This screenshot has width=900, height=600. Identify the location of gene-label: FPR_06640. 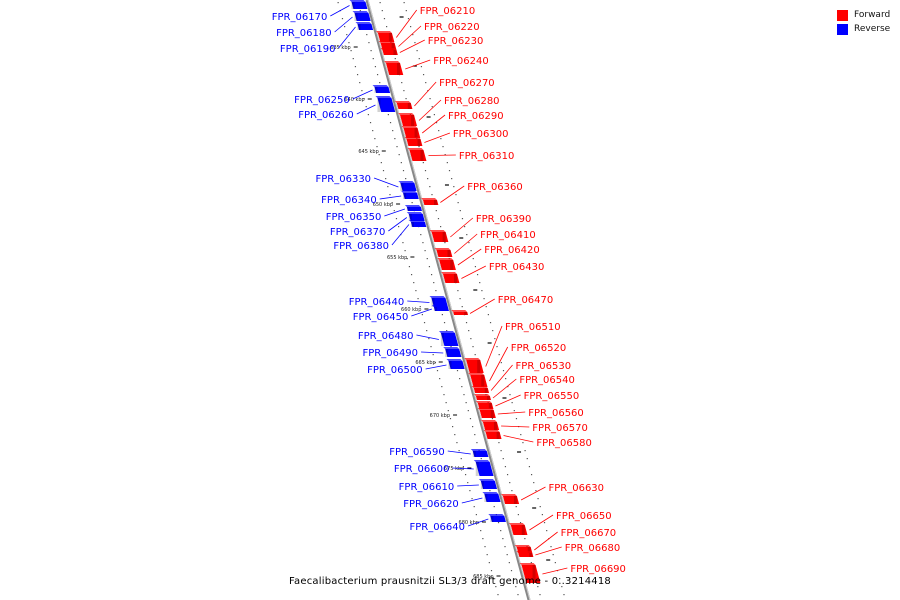
(437, 527).